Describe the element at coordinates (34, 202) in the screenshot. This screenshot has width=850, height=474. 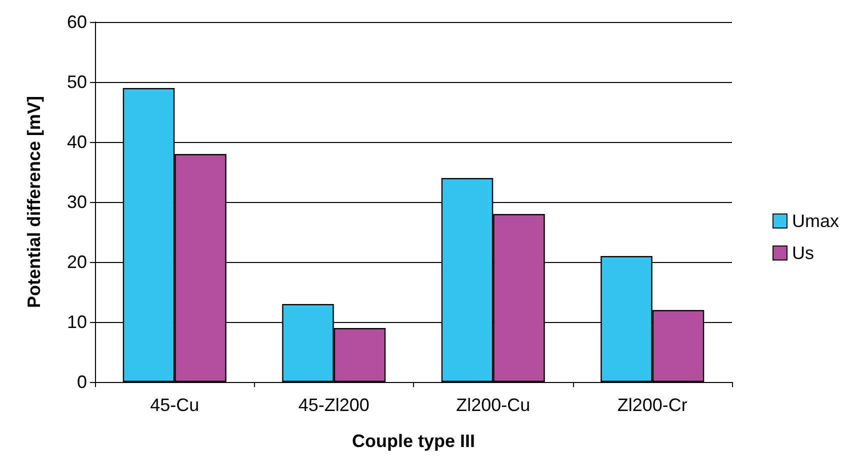
I see `y-axis-title: Potential difference [mV]` at that location.